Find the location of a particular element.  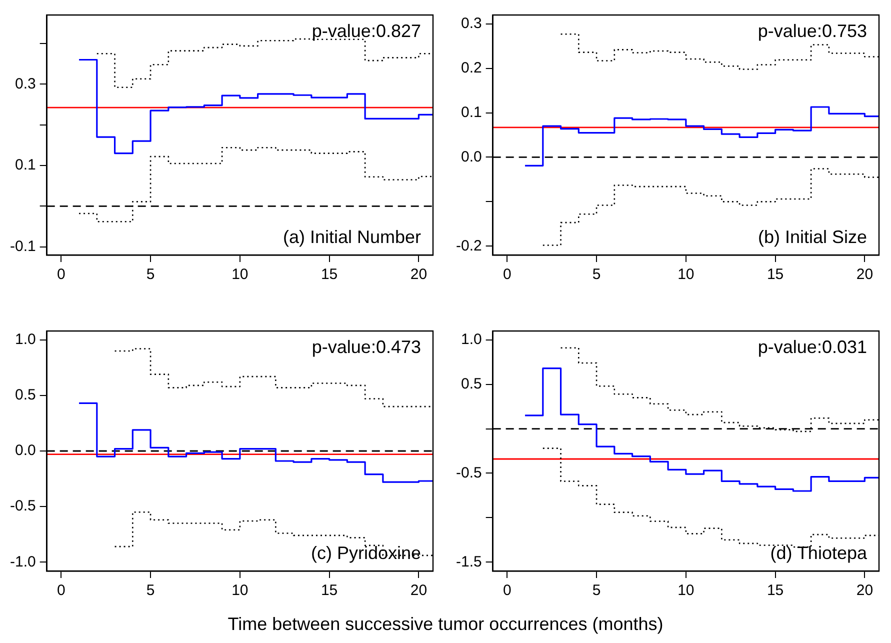

annotation: (d) Thiotepa is located at coordinates (819, 552).